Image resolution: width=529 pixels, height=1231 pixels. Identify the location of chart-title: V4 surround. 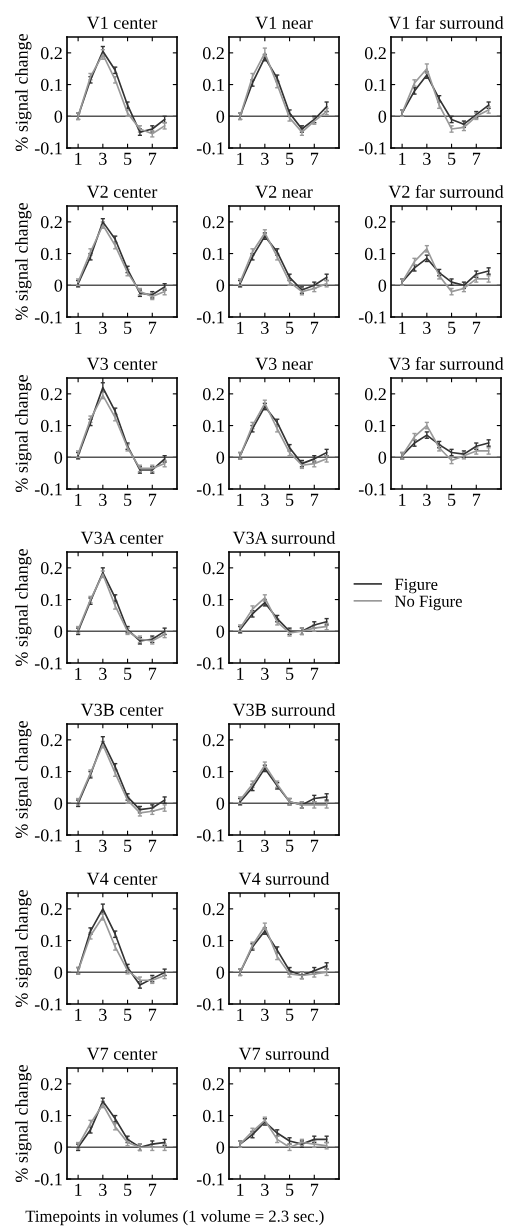
(284, 878).